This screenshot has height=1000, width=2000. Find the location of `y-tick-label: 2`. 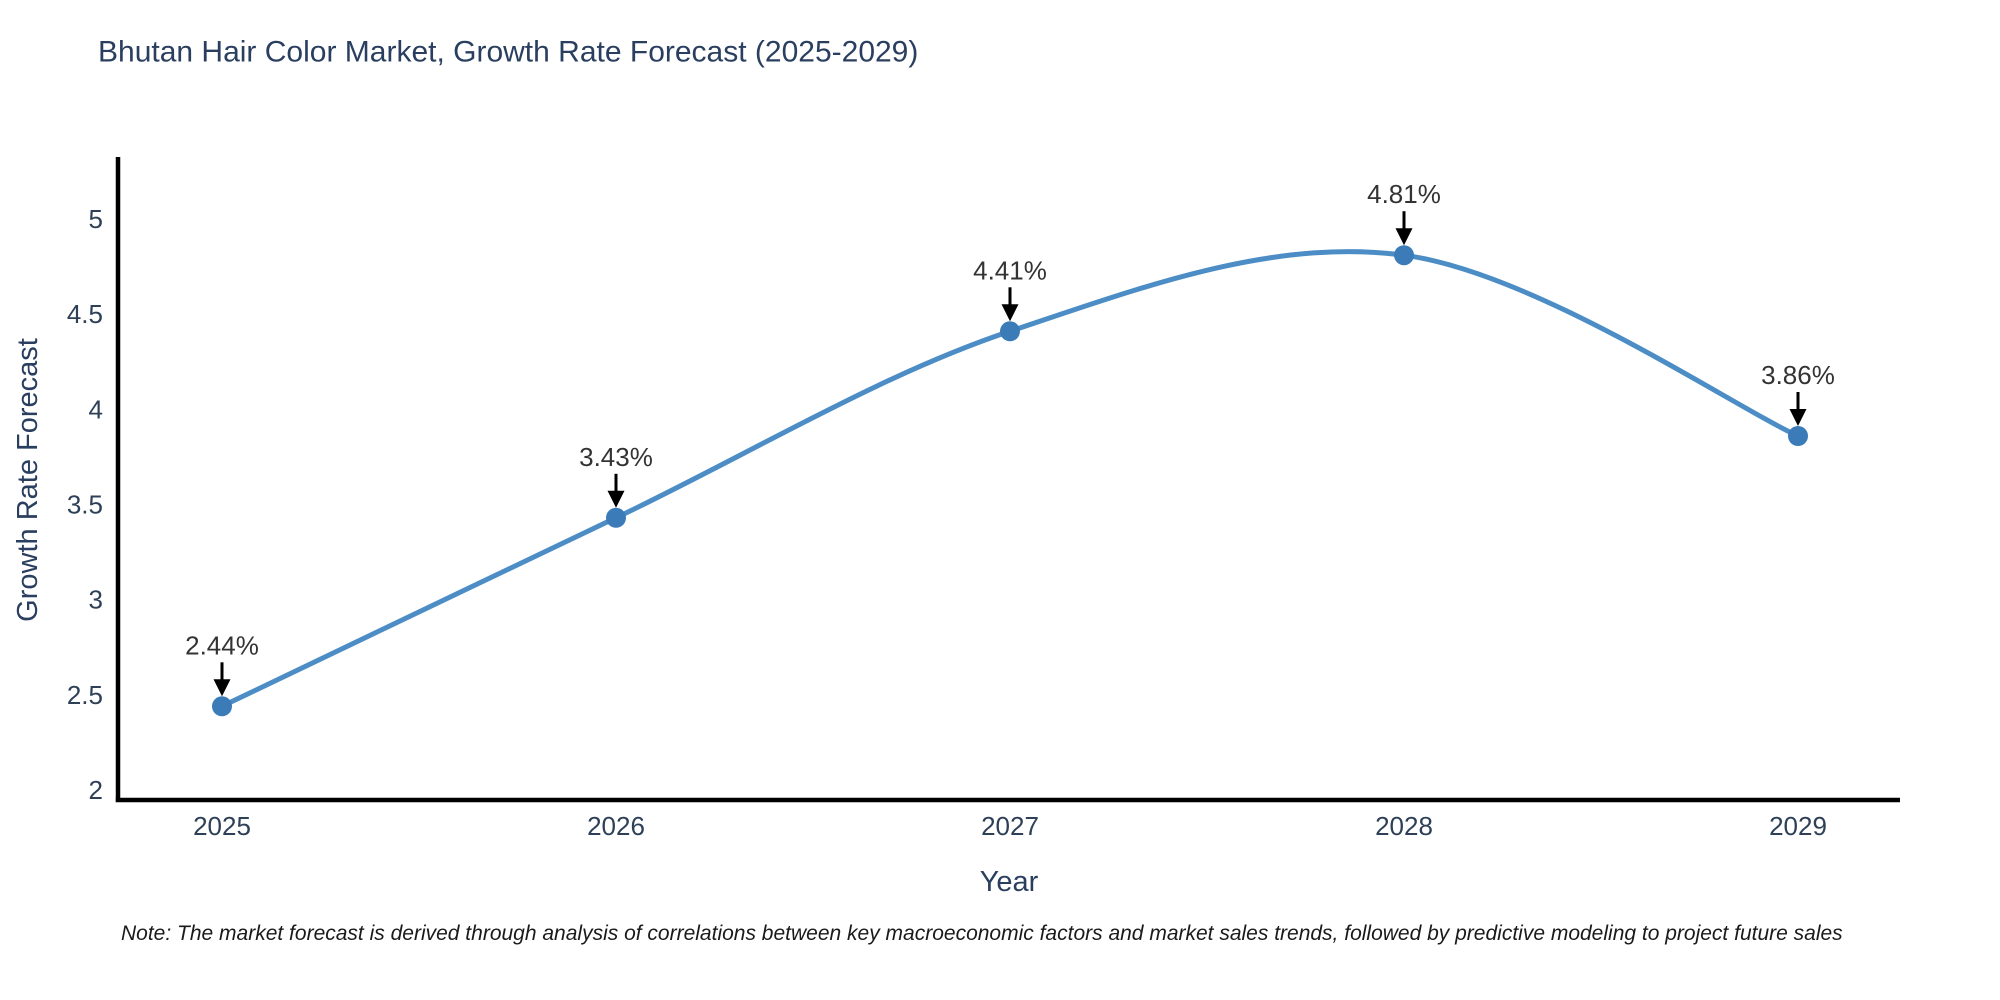

y-tick-label: 2 is located at coordinates (96, 790).